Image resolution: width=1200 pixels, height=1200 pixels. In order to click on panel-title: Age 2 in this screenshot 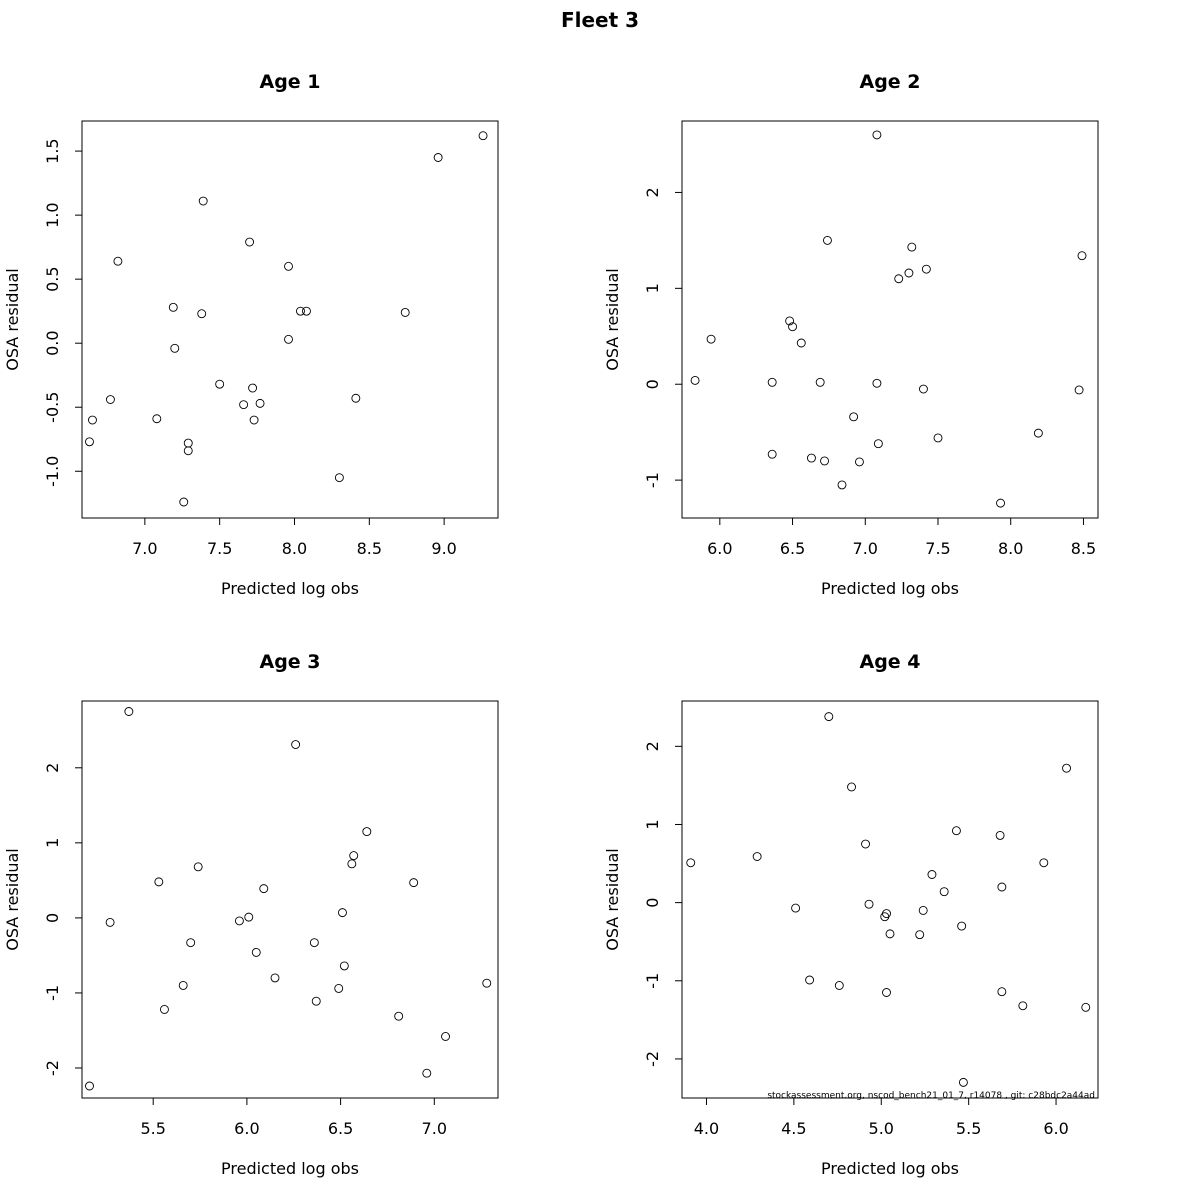, I will do `click(889, 82)`.